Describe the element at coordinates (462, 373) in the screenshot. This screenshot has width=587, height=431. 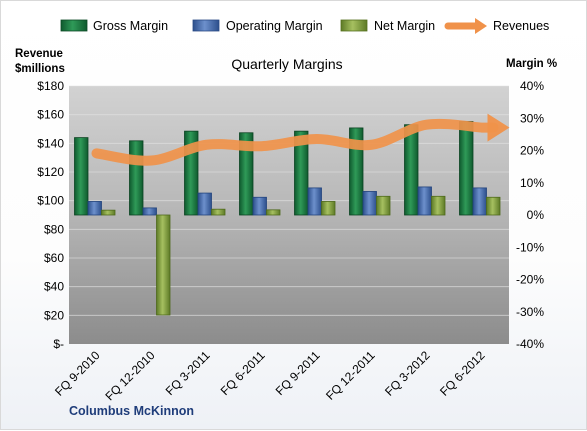
I see `x-tick-label: FQ 6-2012` at that location.